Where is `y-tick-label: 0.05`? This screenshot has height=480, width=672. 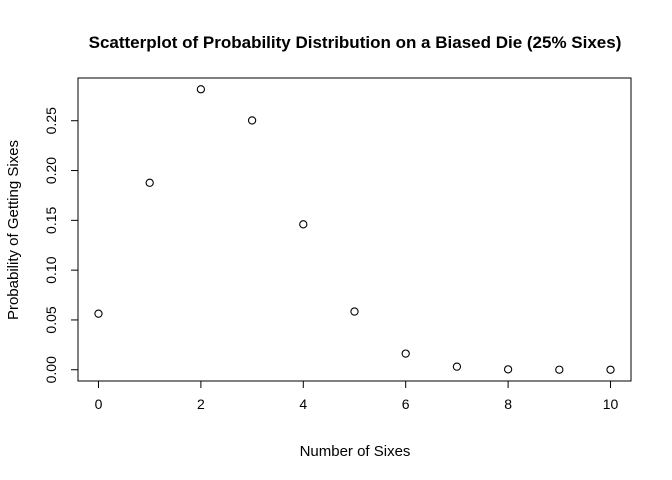
y-tick-label: 0.05 is located at coordinates (51, 319).